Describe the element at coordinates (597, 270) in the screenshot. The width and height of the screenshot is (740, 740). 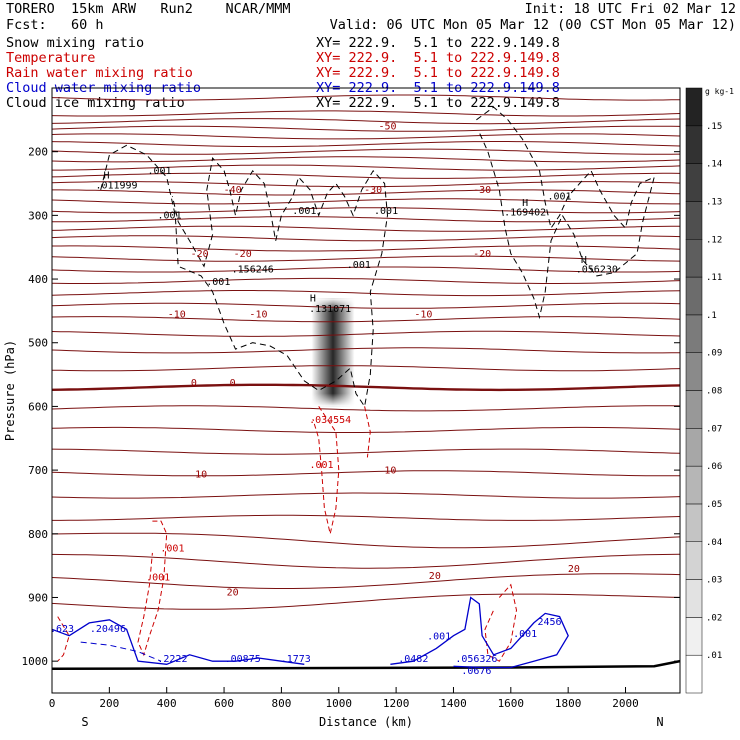
I see `snow-labels-label: .056230` at that location.